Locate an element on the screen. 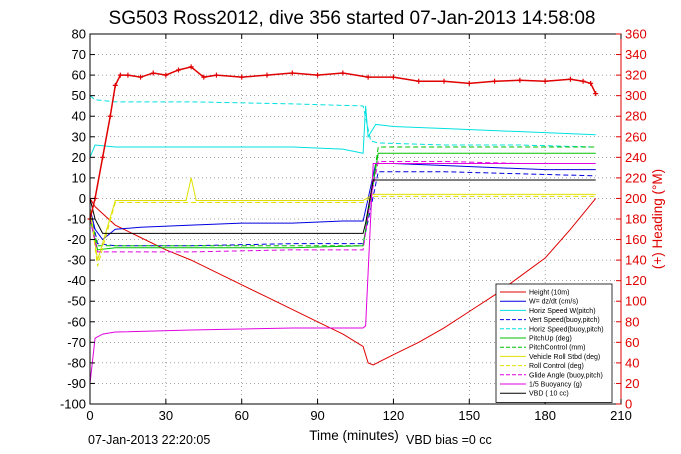  x-tick-label: 60 is located at coordinates (241, 415).